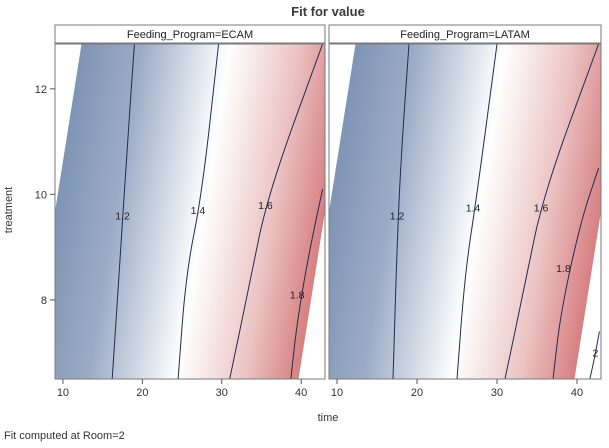 The width and height of the screenshot is (609, 448). What do you see at coordinates (320, 389) in the screenshot?
I see `x-axis: 10 20 30 40 10 20 30 40` at bounding box center [320, 389].